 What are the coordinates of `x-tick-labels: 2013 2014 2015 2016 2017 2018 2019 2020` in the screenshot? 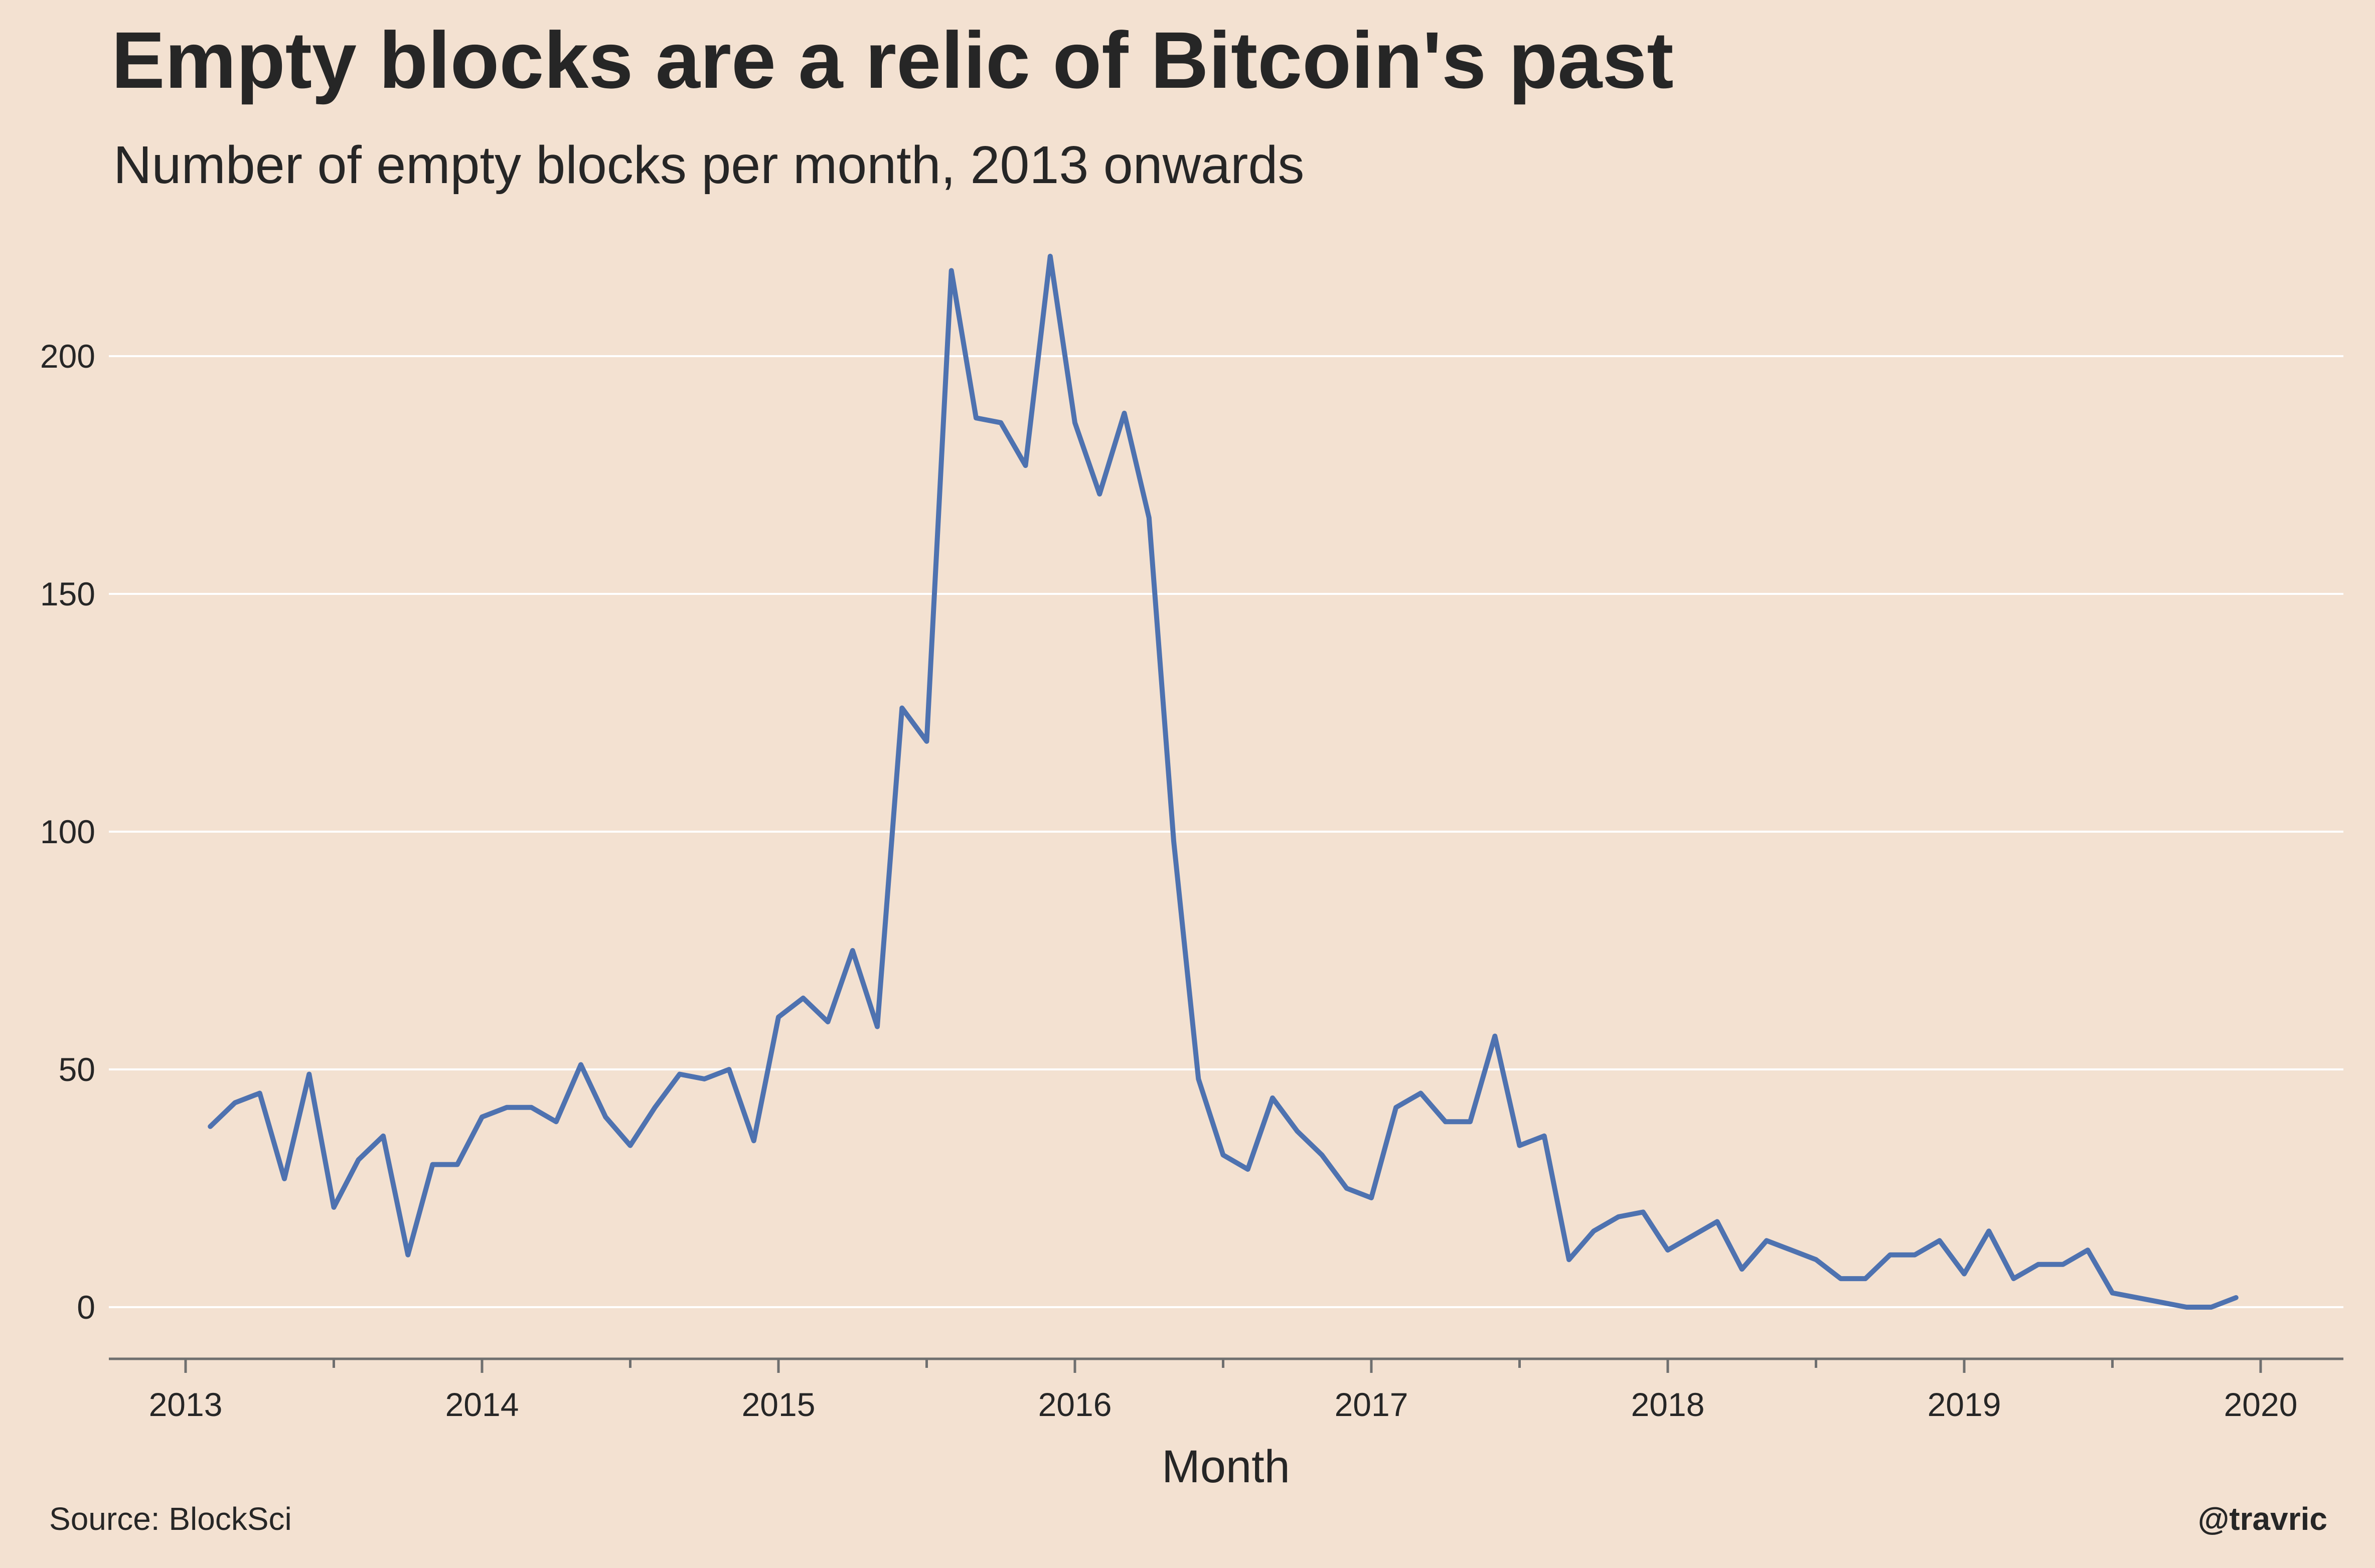 It's located at (1223, 1404).